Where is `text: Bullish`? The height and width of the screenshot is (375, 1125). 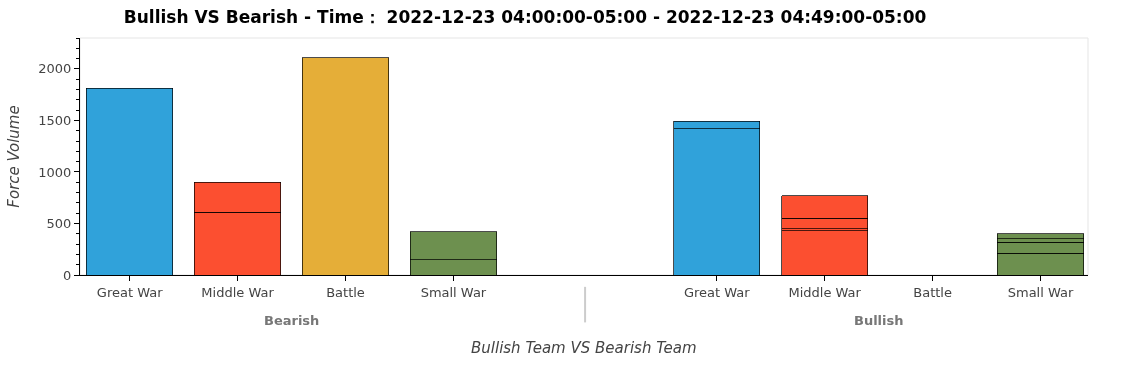
text: Bullish is located at coordinates (879, 320).